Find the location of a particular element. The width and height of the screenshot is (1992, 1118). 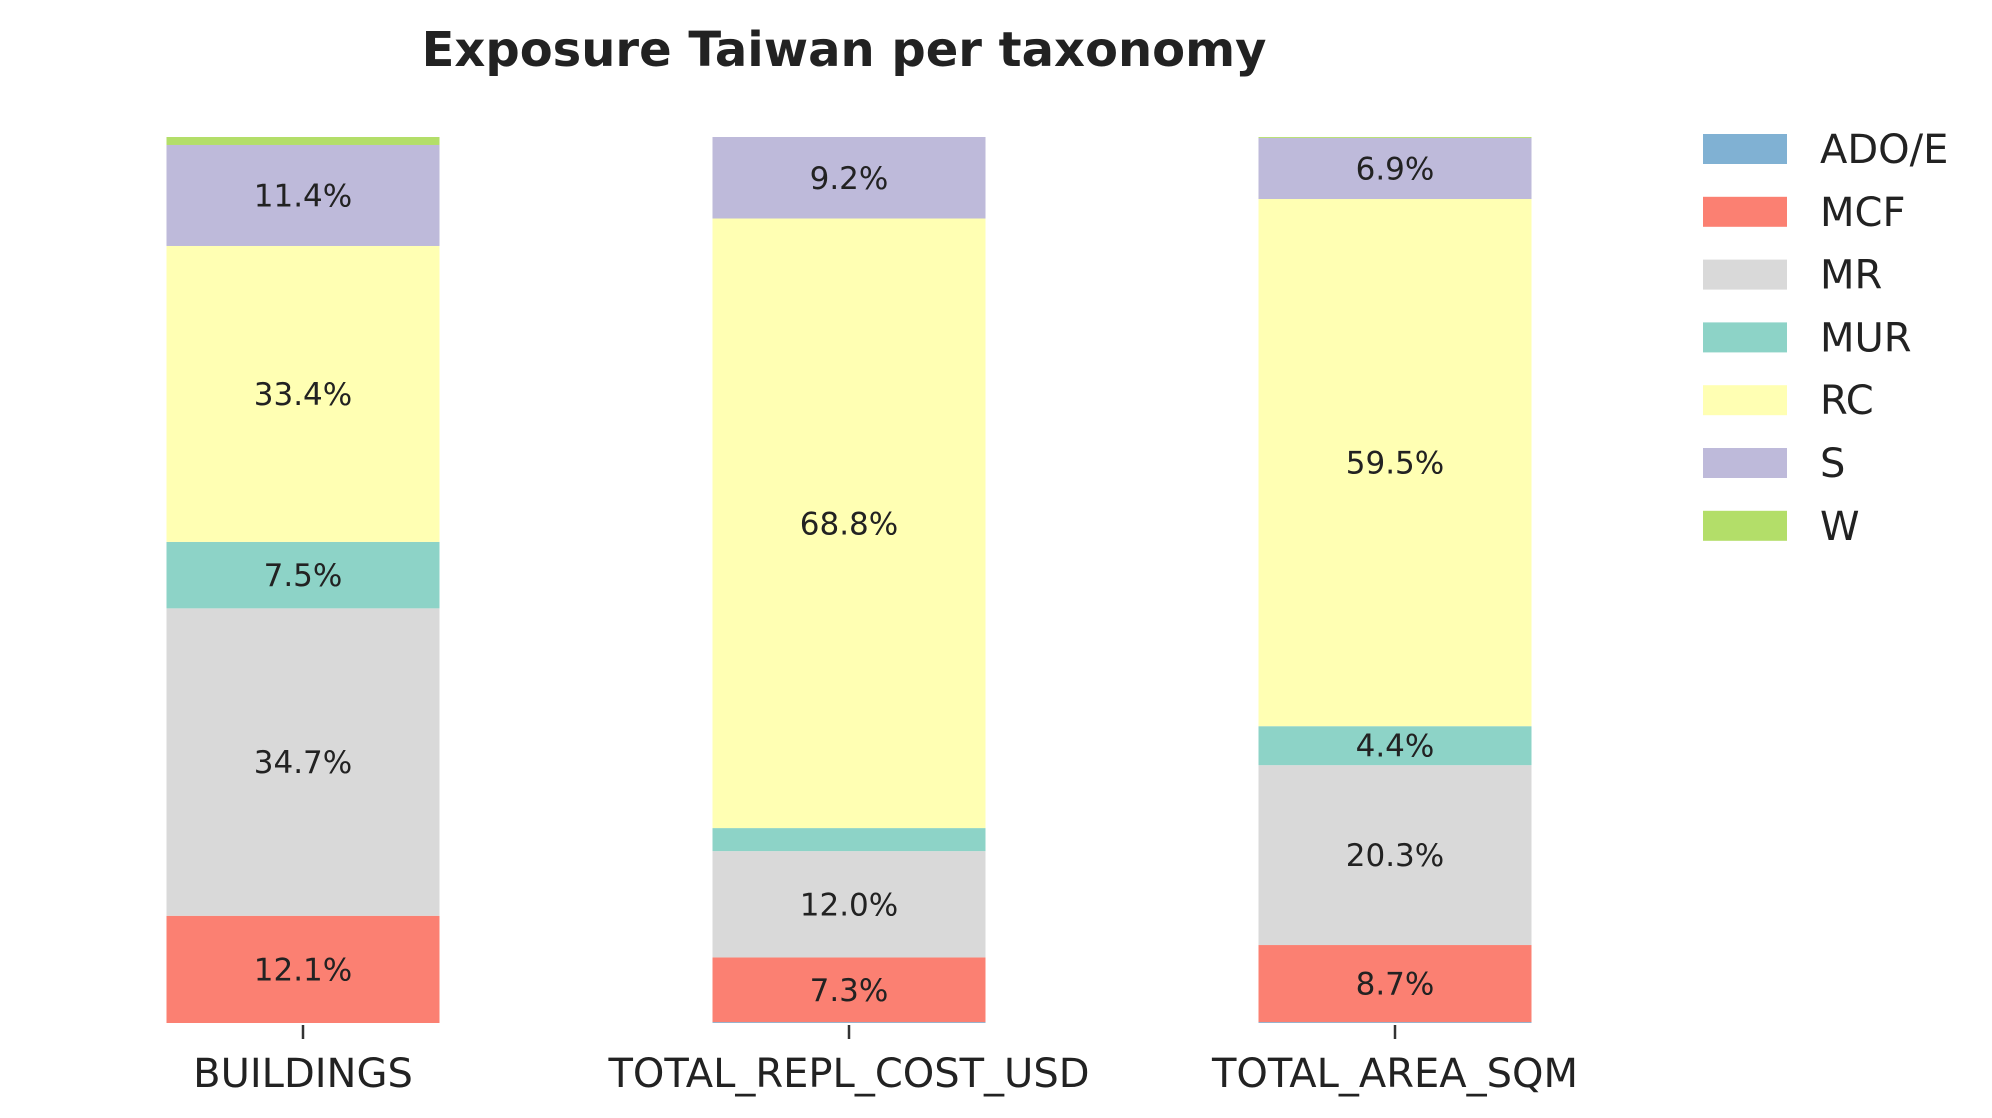

data-label: 4.4% is located at coordinates (1395, 747).